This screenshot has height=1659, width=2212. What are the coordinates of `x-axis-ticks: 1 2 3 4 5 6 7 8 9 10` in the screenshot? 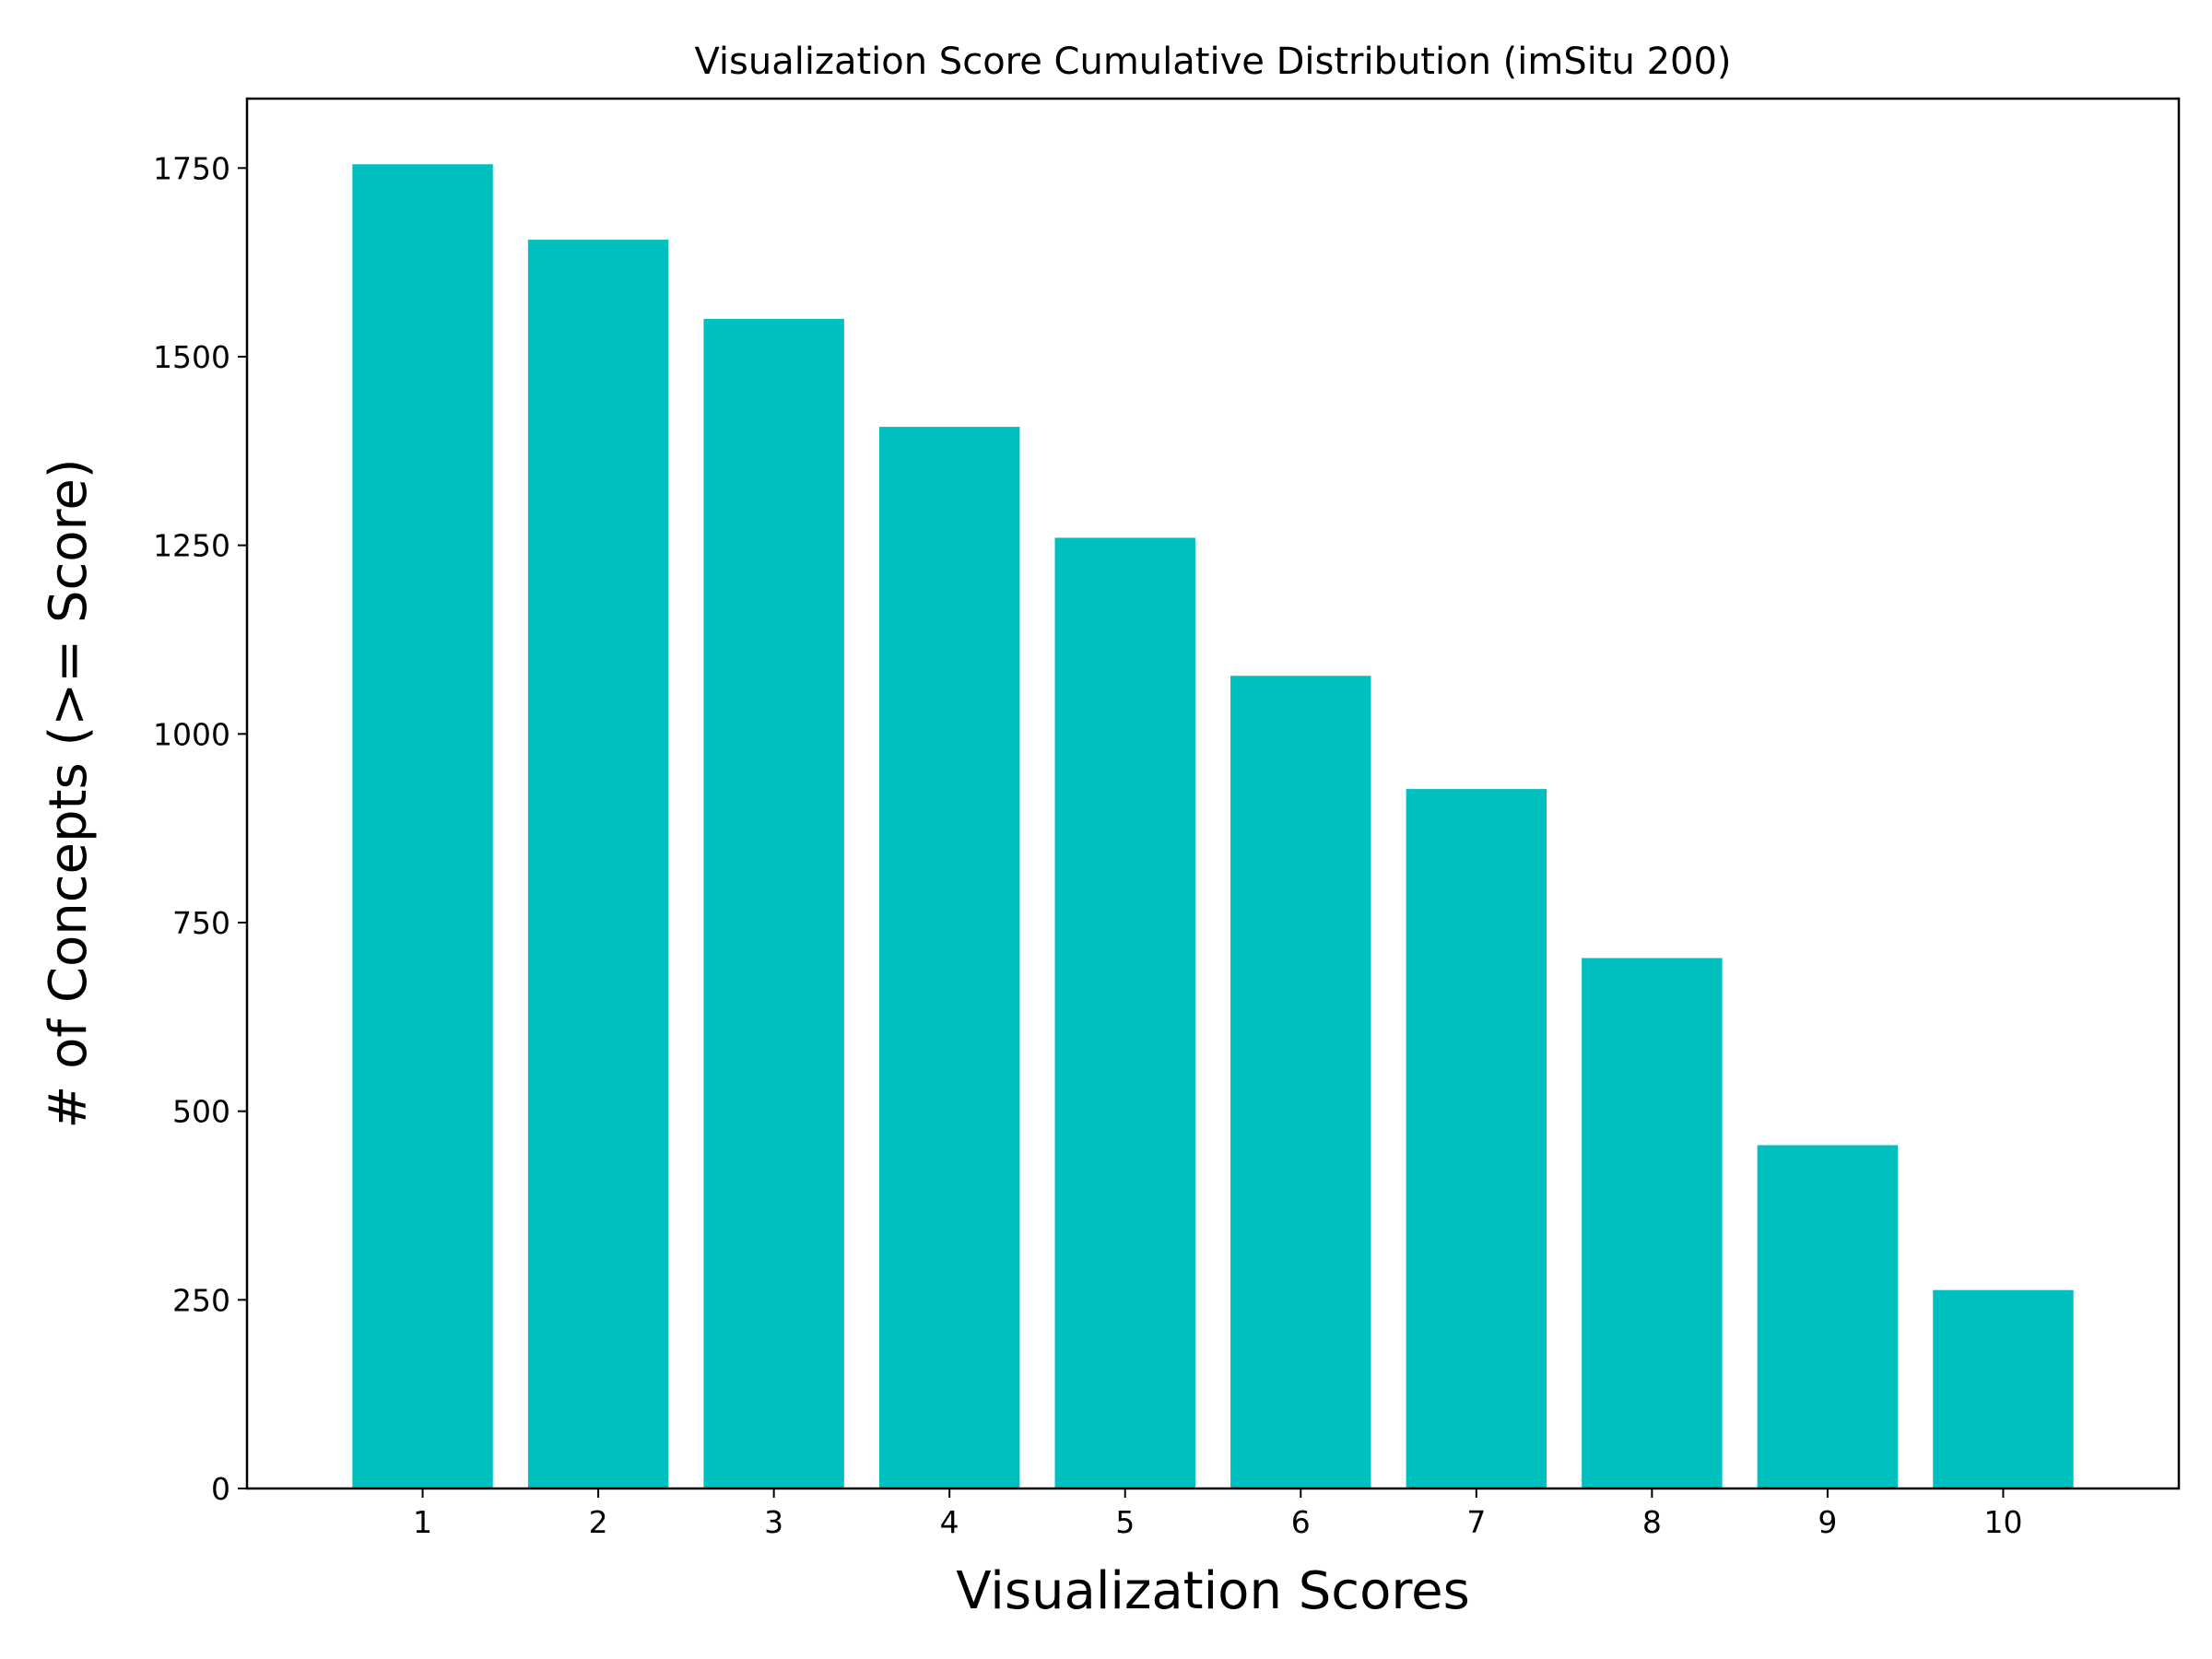 It's located at (1217, 1514).